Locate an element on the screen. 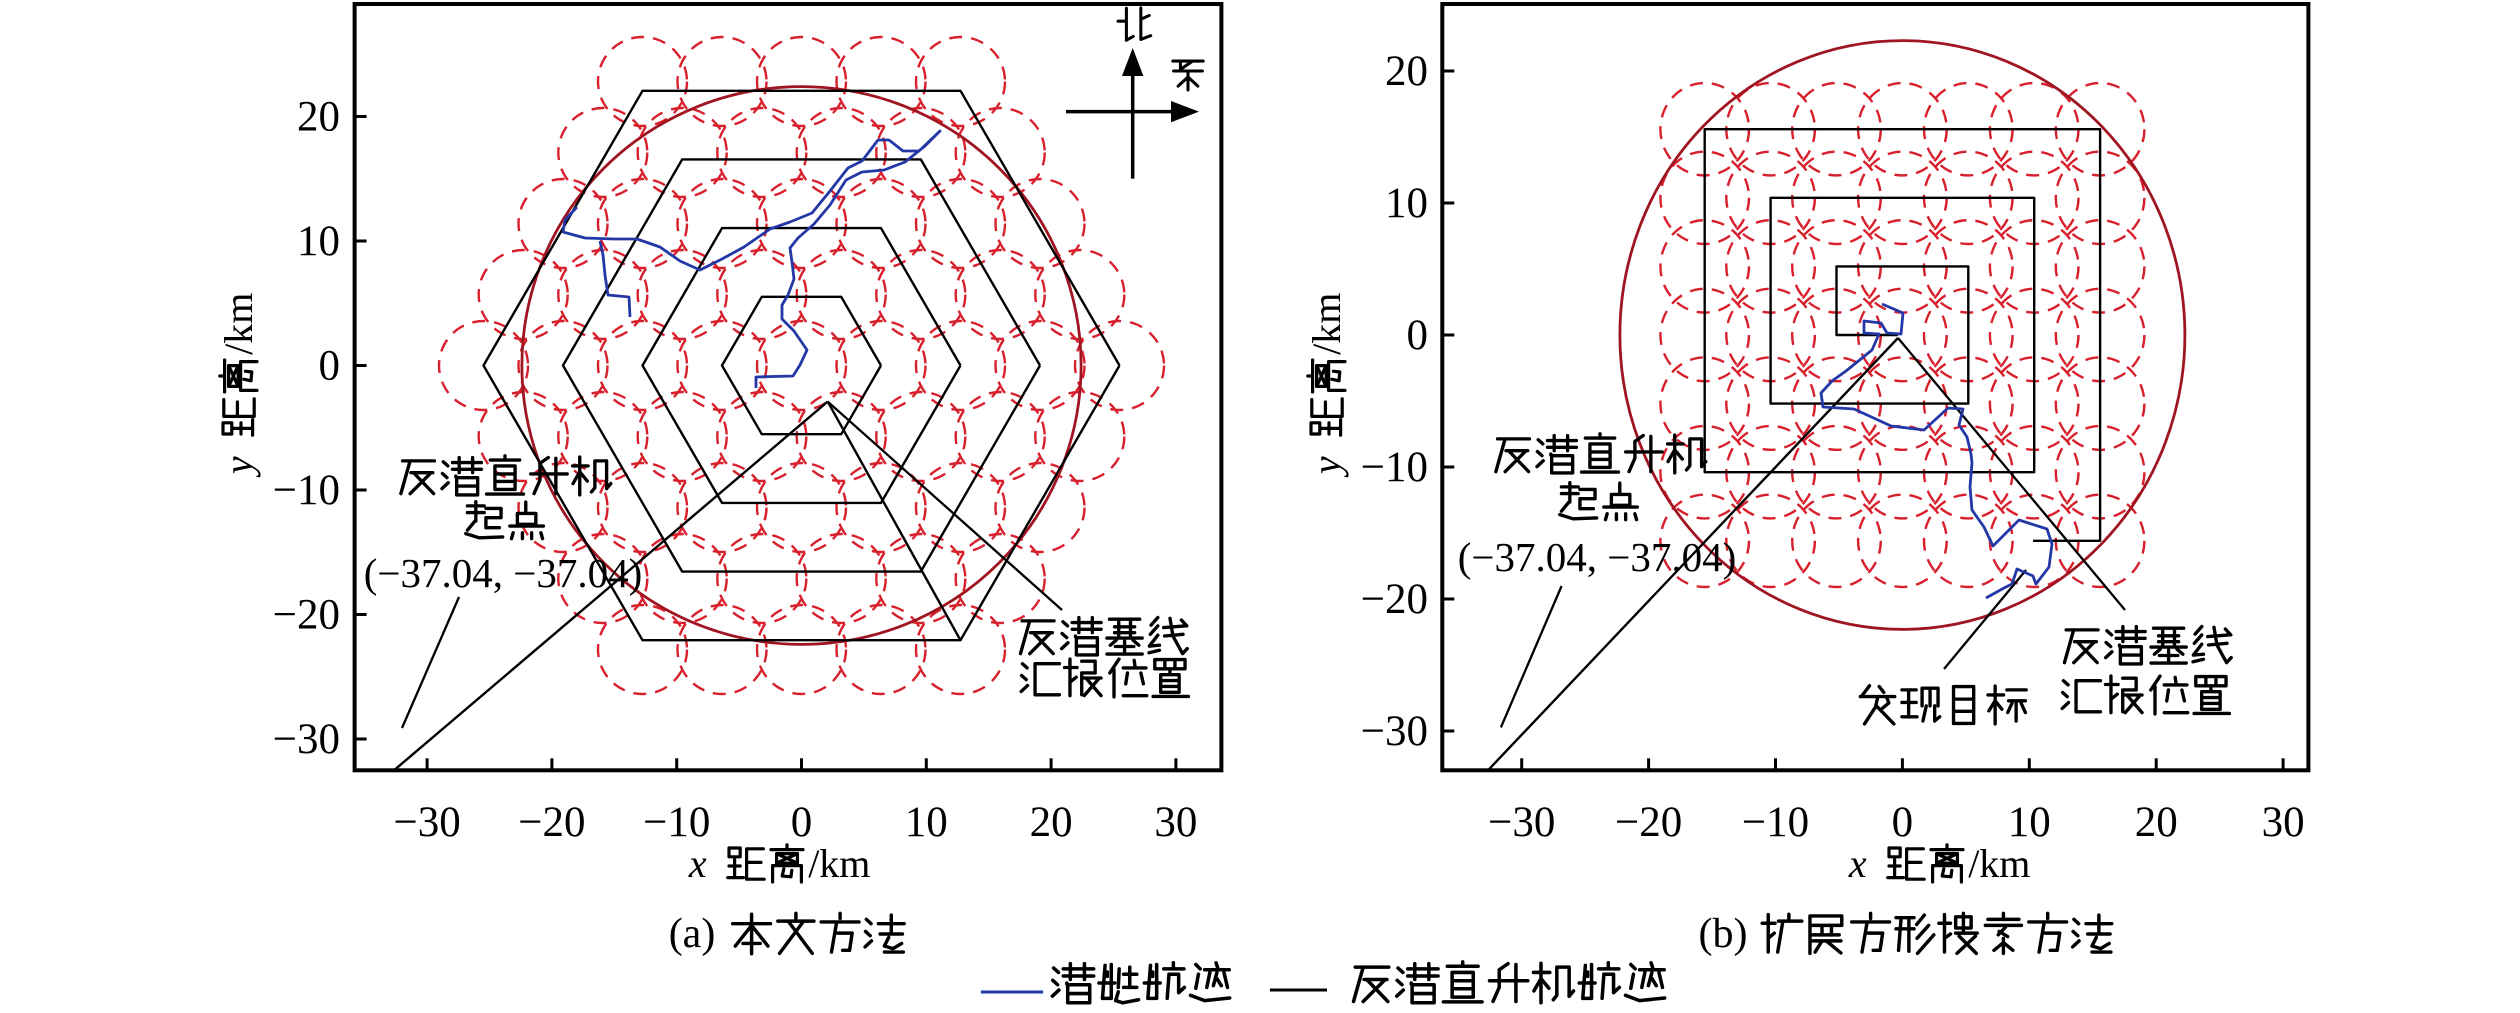  svg-text: (b) is located at coordinates (1723, 934).